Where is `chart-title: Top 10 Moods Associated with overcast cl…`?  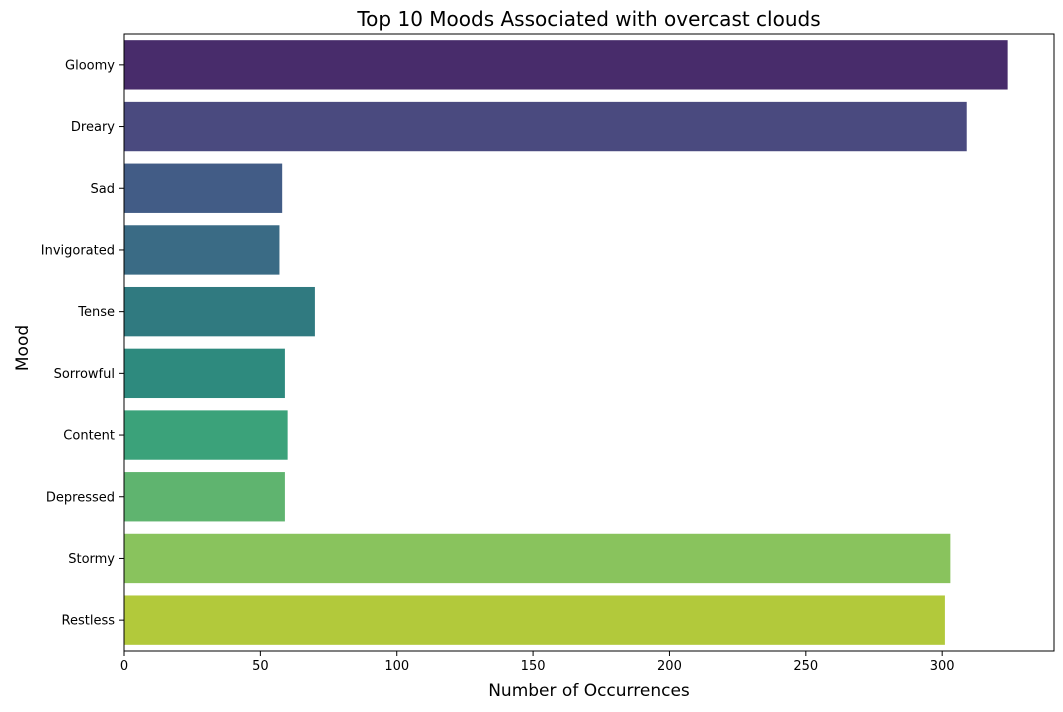 chart-title: Top 10 Moods Associated with overcast cl… is located at coordinates (588, 19).